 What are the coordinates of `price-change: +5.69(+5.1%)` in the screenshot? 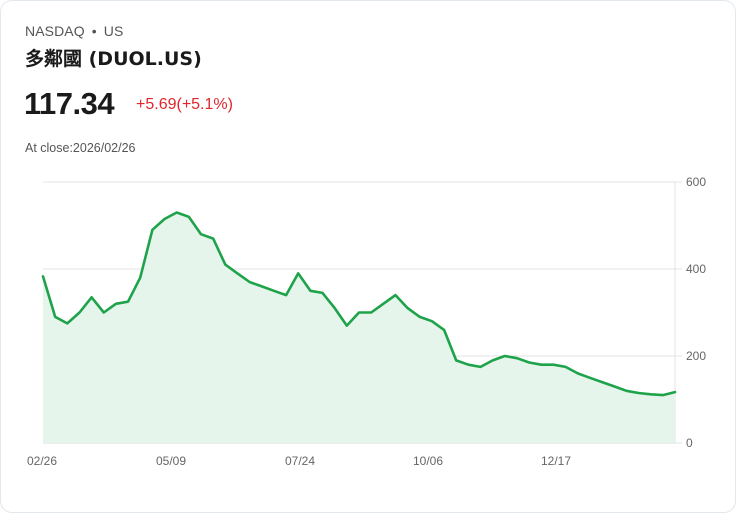 It's located at (184, 104).